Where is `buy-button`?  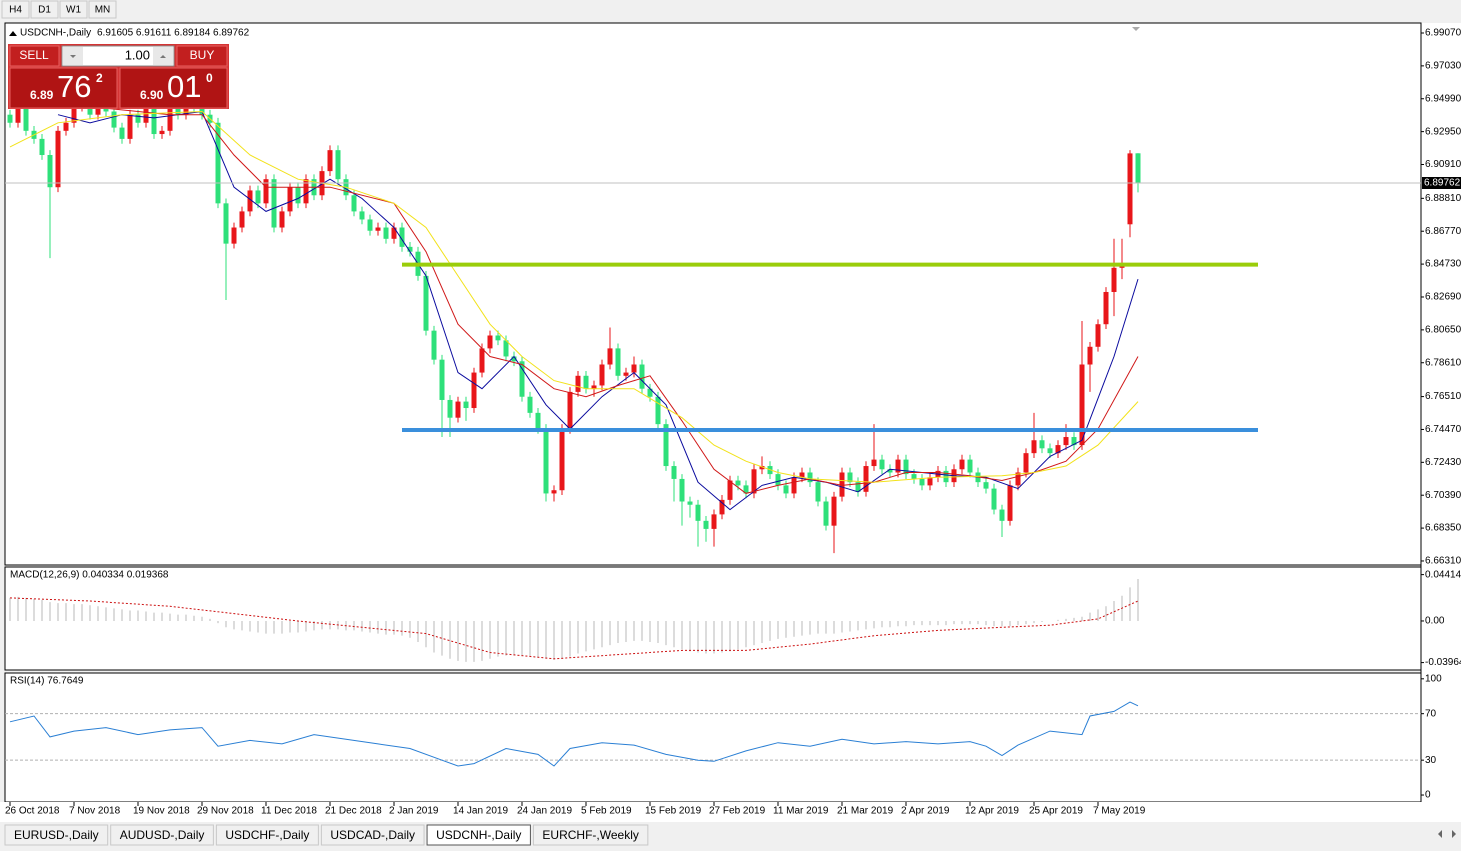 buy-button is located at coordinates (202, 56).